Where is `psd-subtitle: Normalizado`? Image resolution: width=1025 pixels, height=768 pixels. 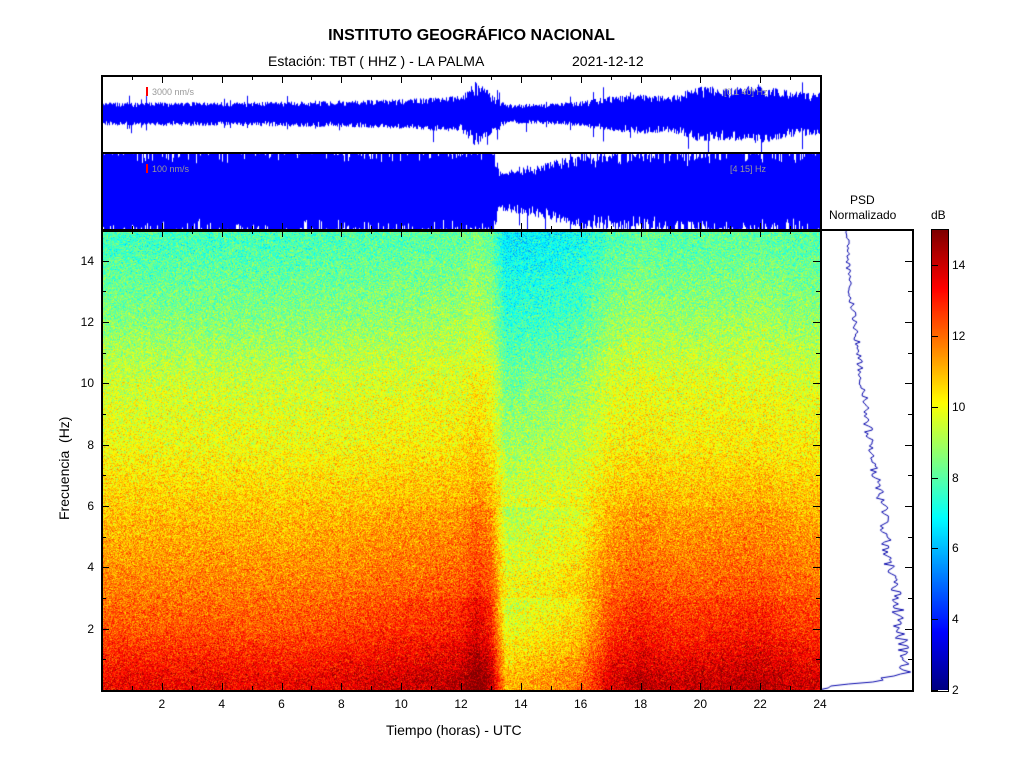 psd-subtitle: Normalizado is located at coordinates (863, 215).